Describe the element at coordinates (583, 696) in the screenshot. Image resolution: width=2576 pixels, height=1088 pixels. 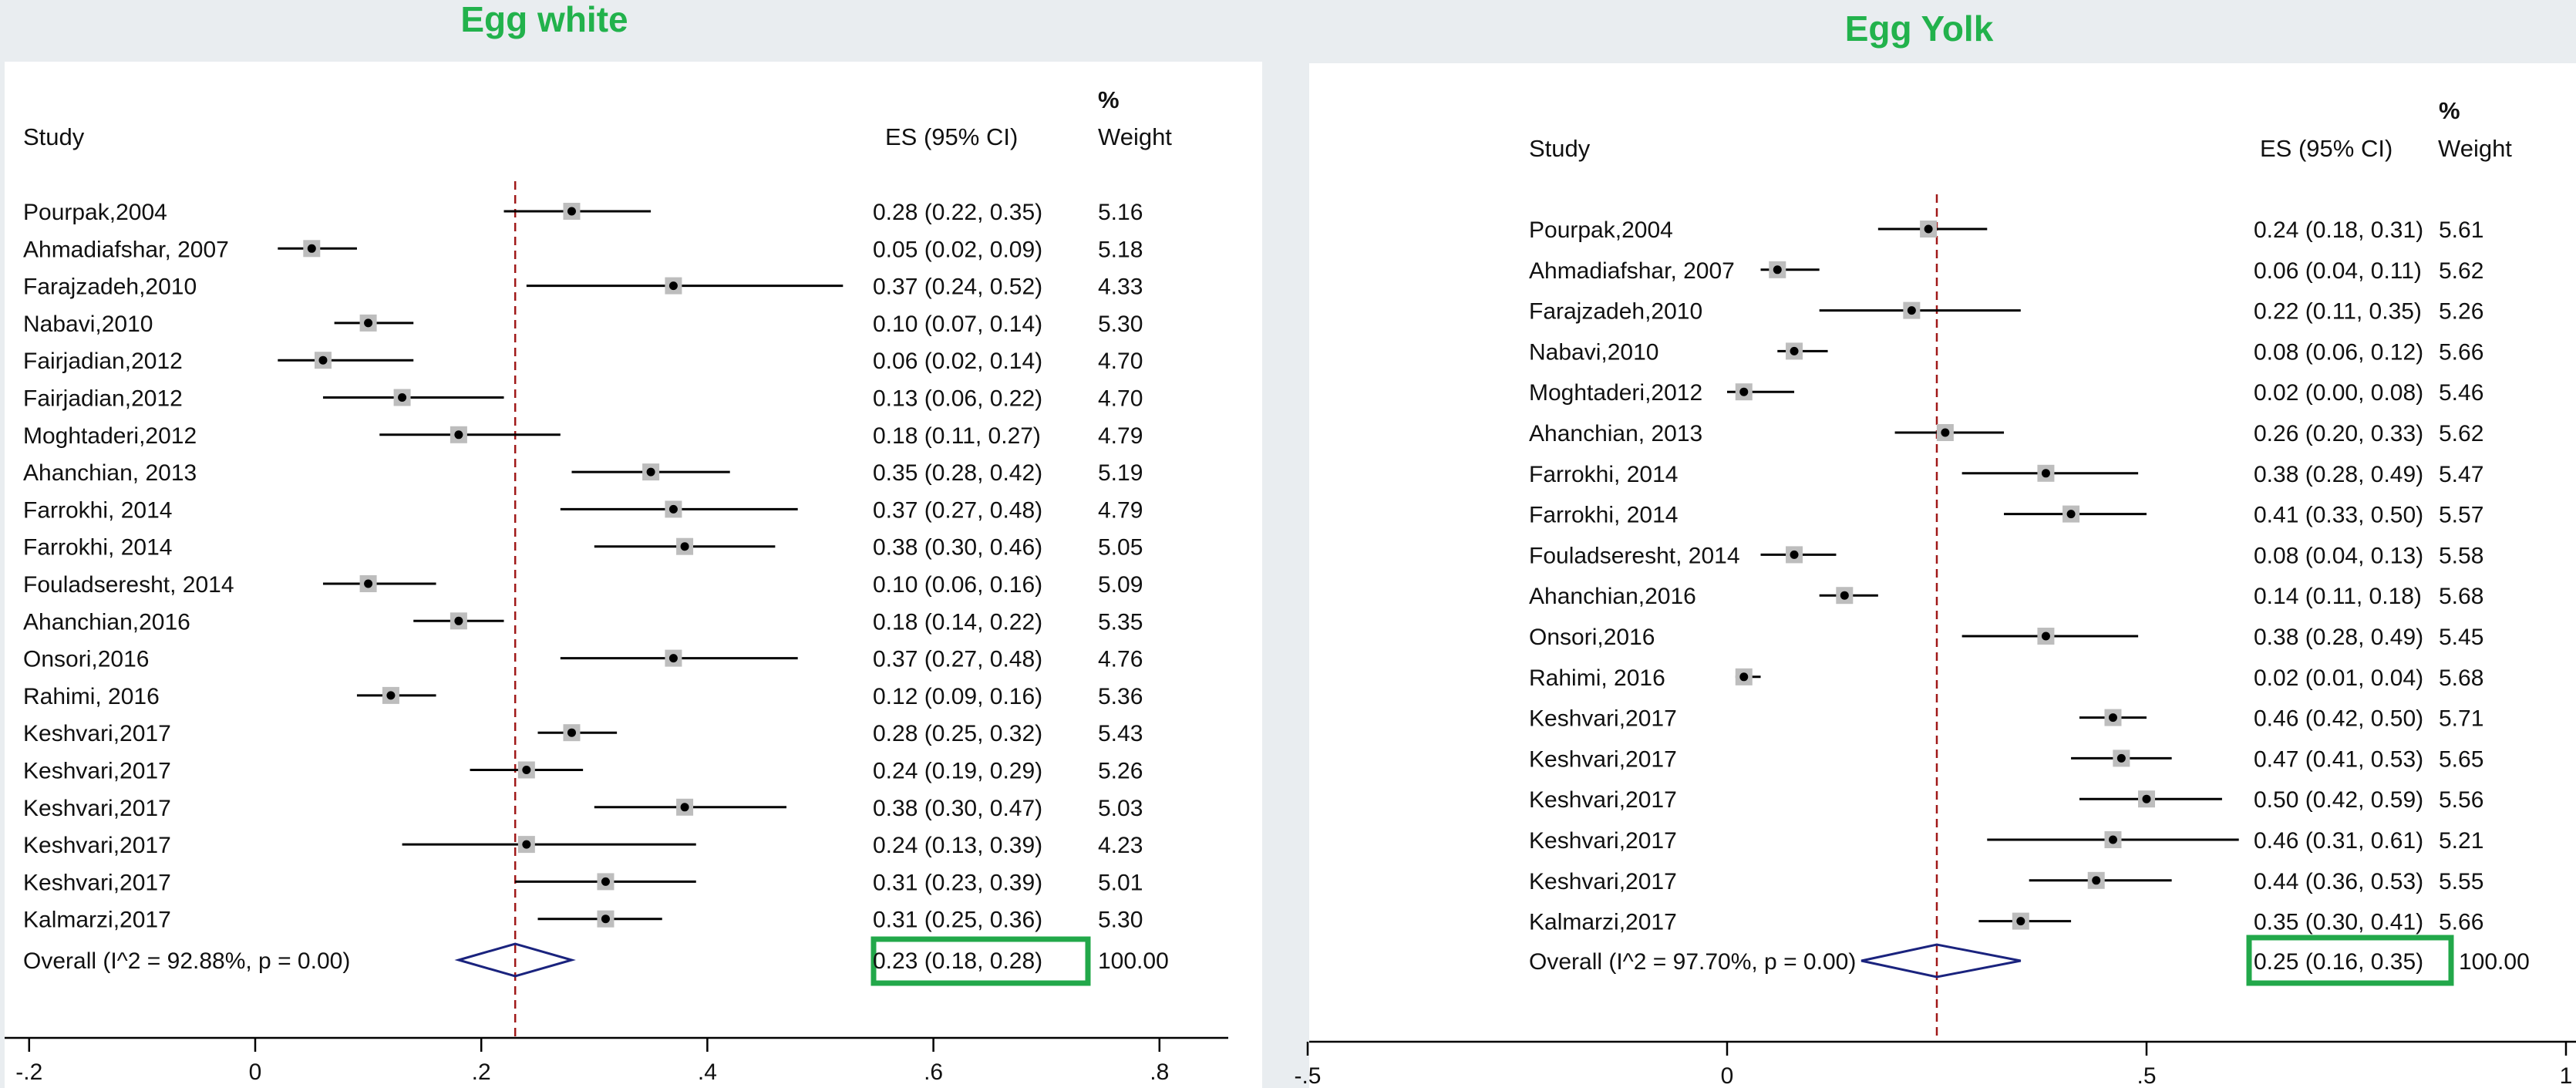
I see `study-row: Rahimi, 2016 0.12 (0.09, 0.16) 5.36` at that location.